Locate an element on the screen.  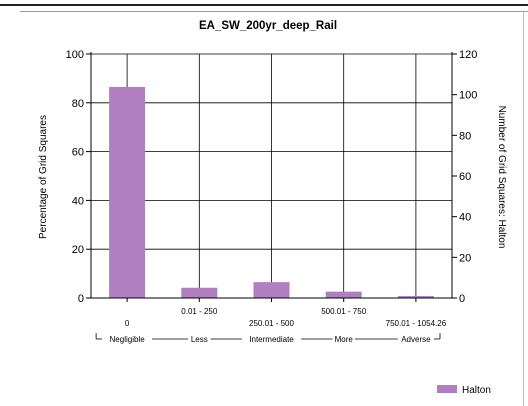
band-labels: Negligible Less Intermediate More Adverse is located at coordinates (268, 338).